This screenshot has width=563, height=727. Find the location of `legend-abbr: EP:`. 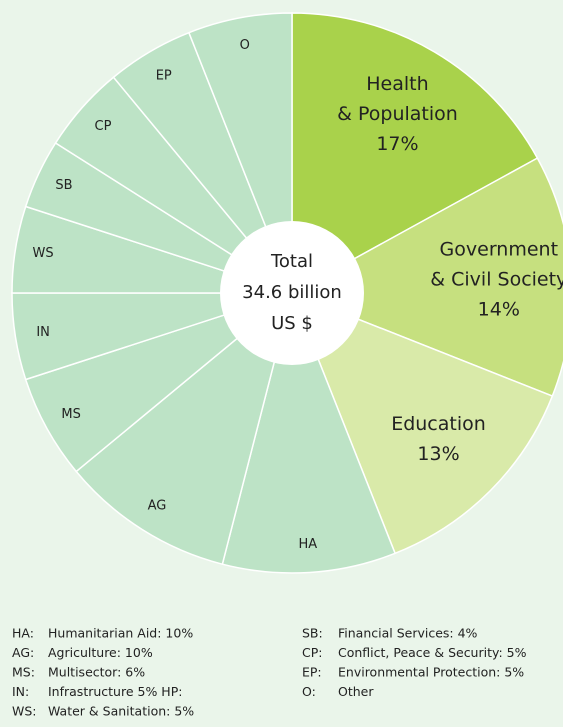

legend-abbr: EP: is located at coordinates (312, 672).